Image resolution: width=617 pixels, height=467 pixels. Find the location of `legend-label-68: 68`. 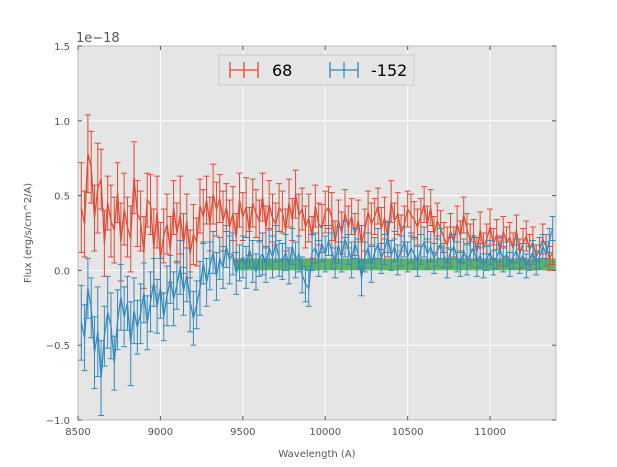

legend-label-68: 68 is located at coordinates (282, 70).